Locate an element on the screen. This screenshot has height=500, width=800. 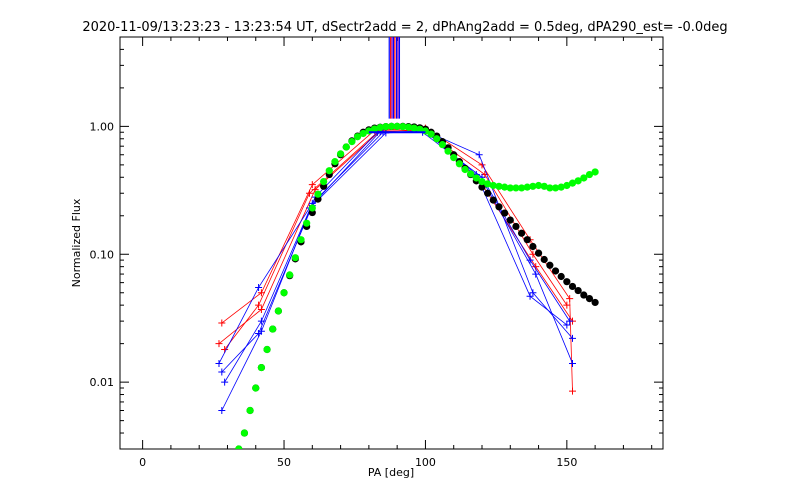
y-tick-label: 0.01 is located at coordinates (102, 382).